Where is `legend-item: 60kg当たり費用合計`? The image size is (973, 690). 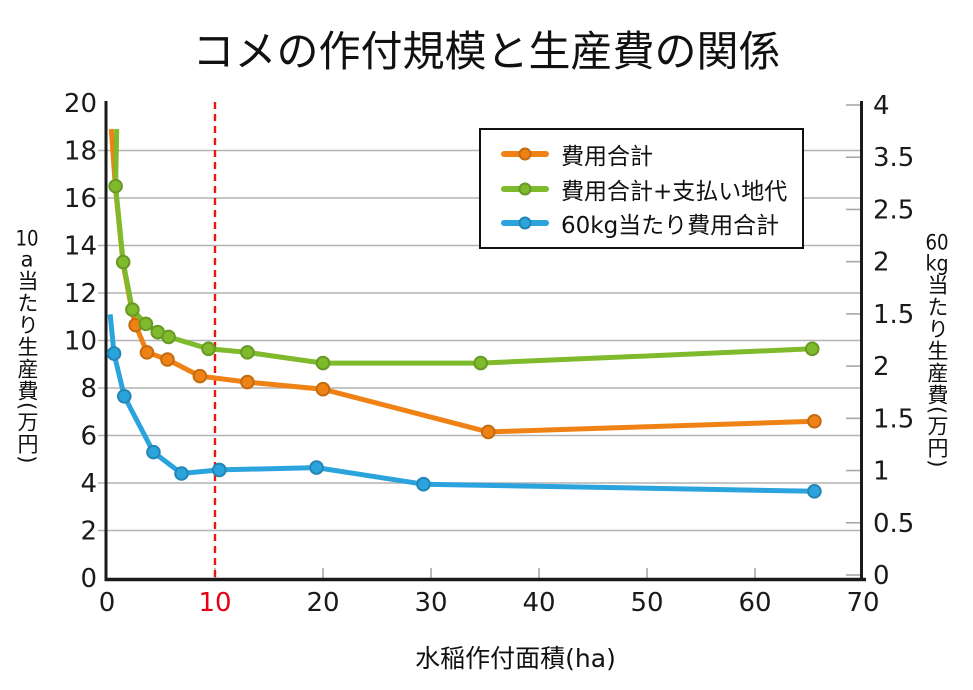
legend-item: 60kg当たり費用合計 is located at coordinates (648, 223).